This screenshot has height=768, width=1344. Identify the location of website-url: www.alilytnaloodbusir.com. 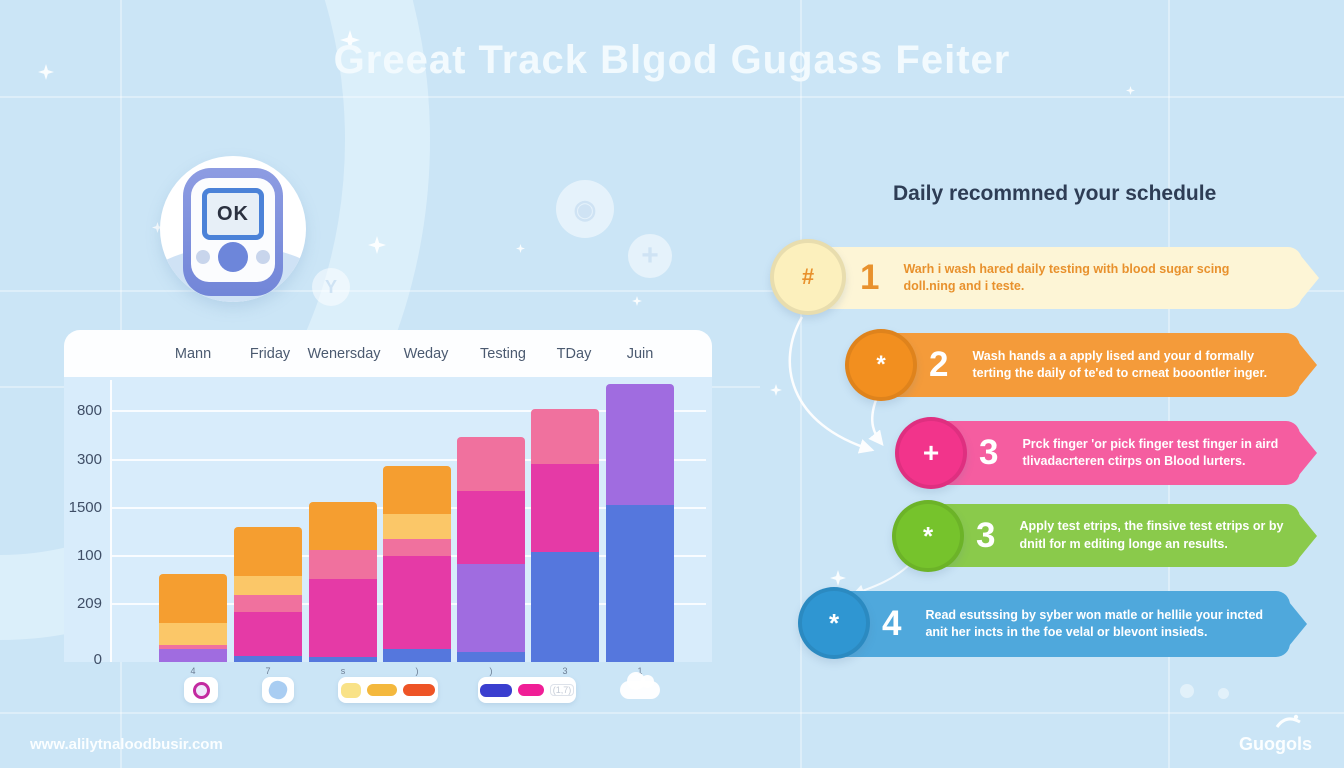
(126, 744).